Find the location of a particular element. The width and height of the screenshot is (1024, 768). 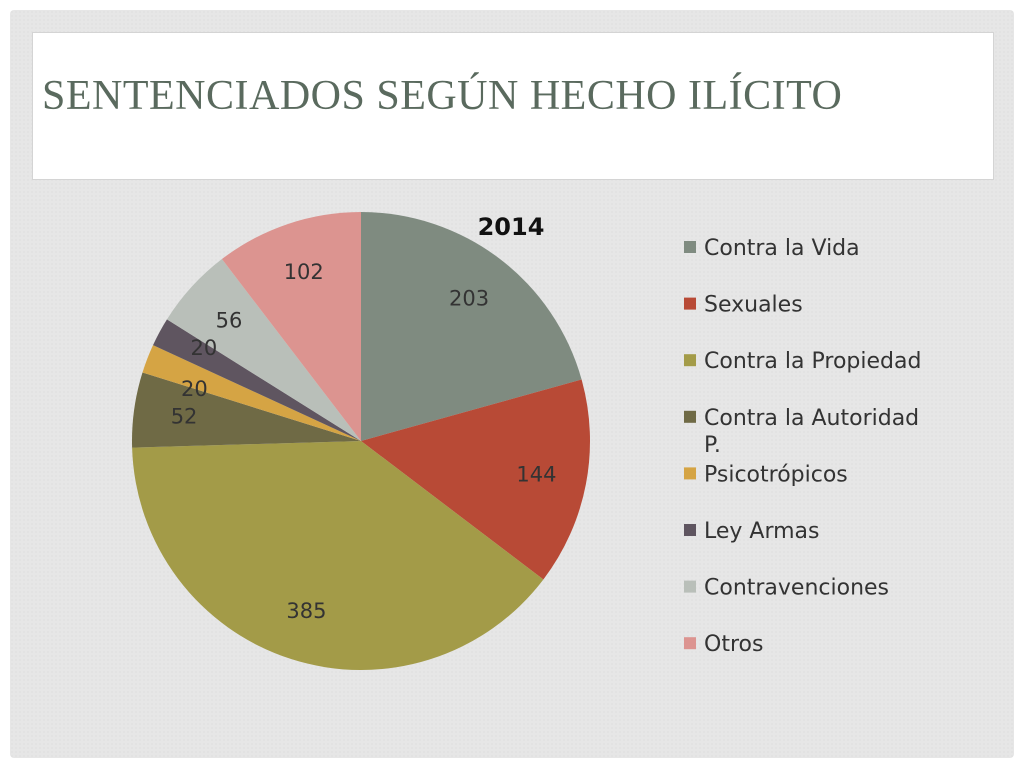

legend-label-contra-la-propiedad: Contra la Propiedad is located at coordinates (812, 361).